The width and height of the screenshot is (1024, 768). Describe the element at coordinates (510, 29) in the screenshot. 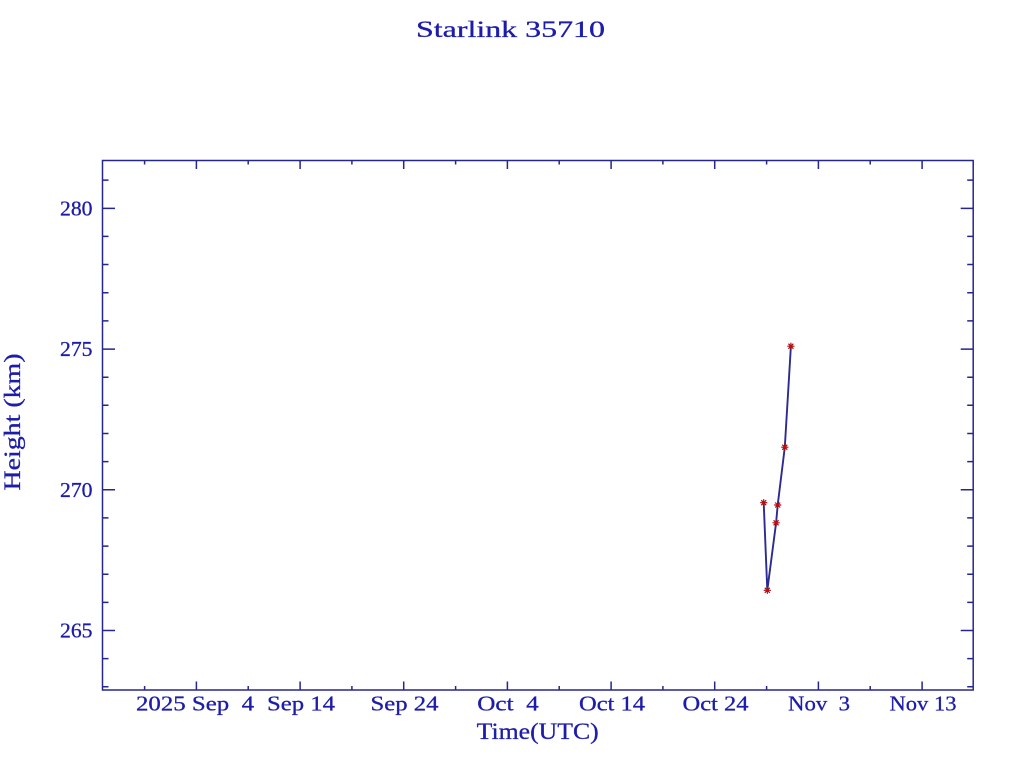

I see `svg-text: Starlink 35710` at that location.